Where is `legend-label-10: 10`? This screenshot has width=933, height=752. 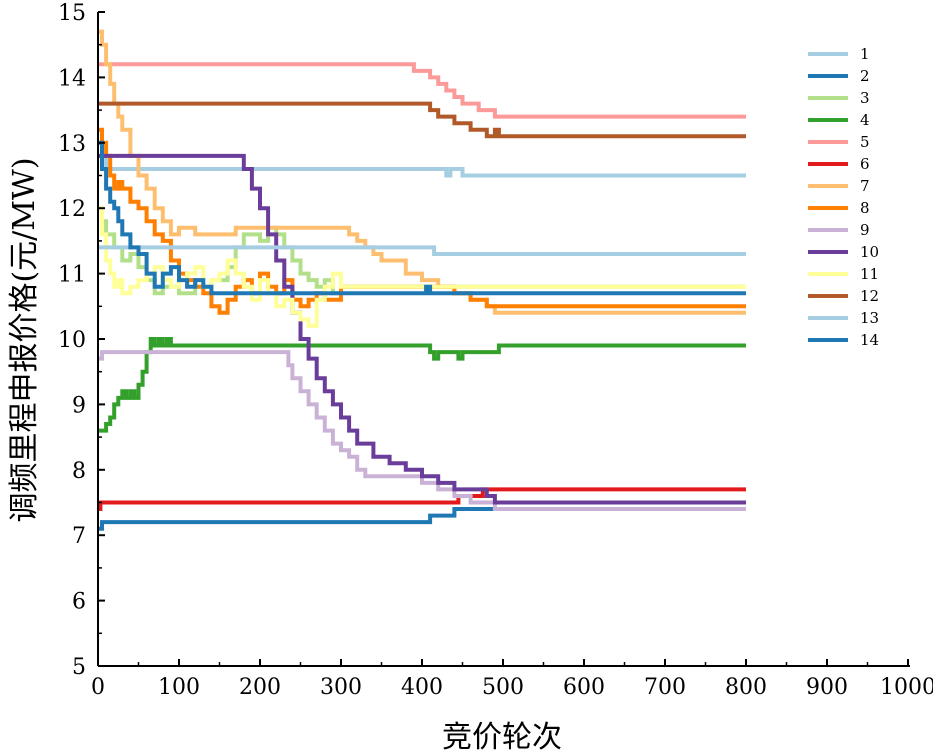
legend-label-10: 10 is located at coordinates (869, 252).